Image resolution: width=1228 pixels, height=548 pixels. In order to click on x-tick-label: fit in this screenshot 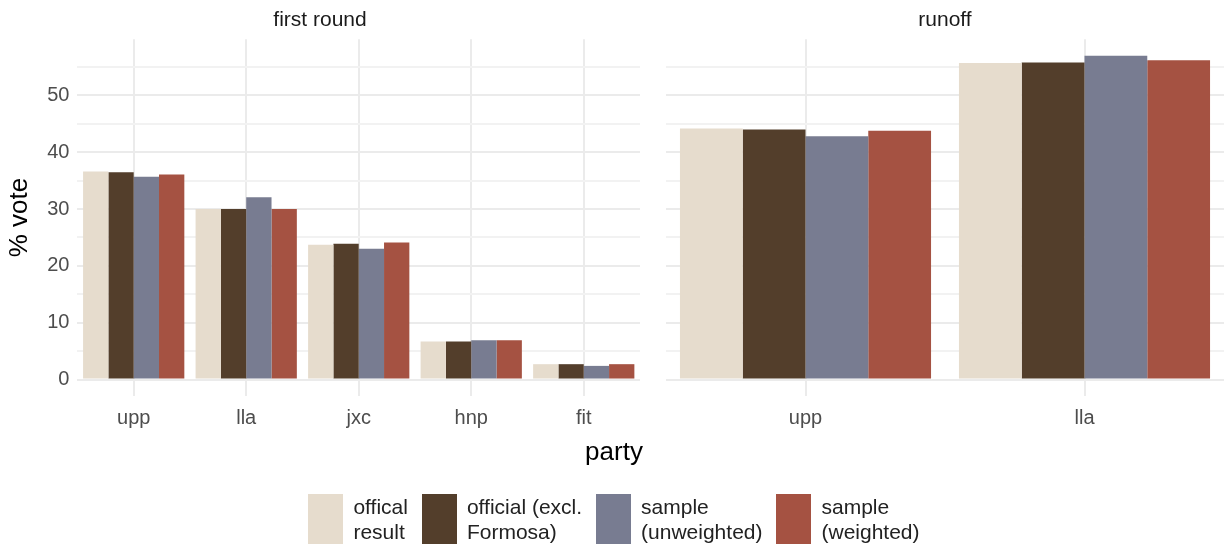, I will do `click(583, 416)`.